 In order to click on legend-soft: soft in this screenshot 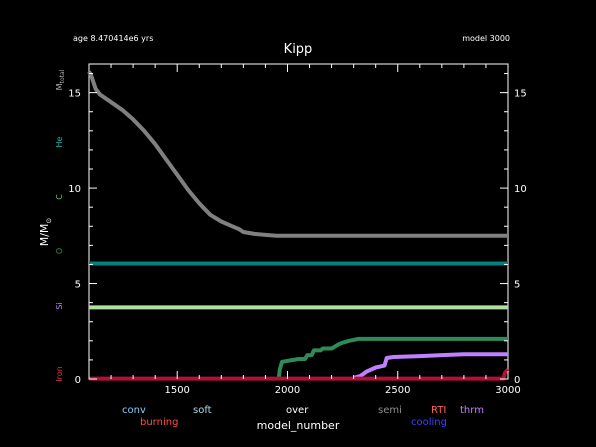, I will do `click(202, 410)`.